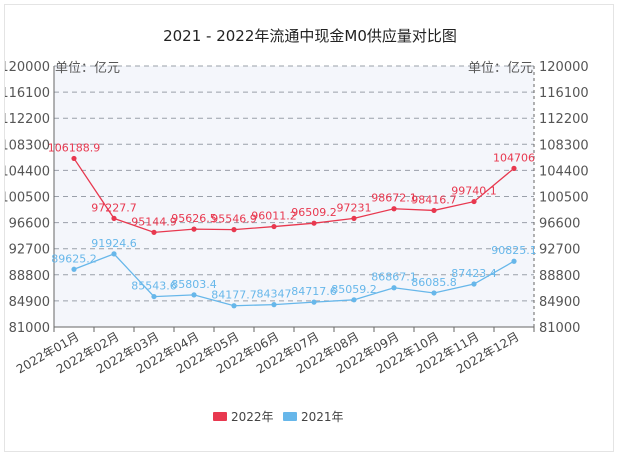  Describe the element at coordinates (474, 273) in the screenshot. I see `data-label: 87423.4` at that location.